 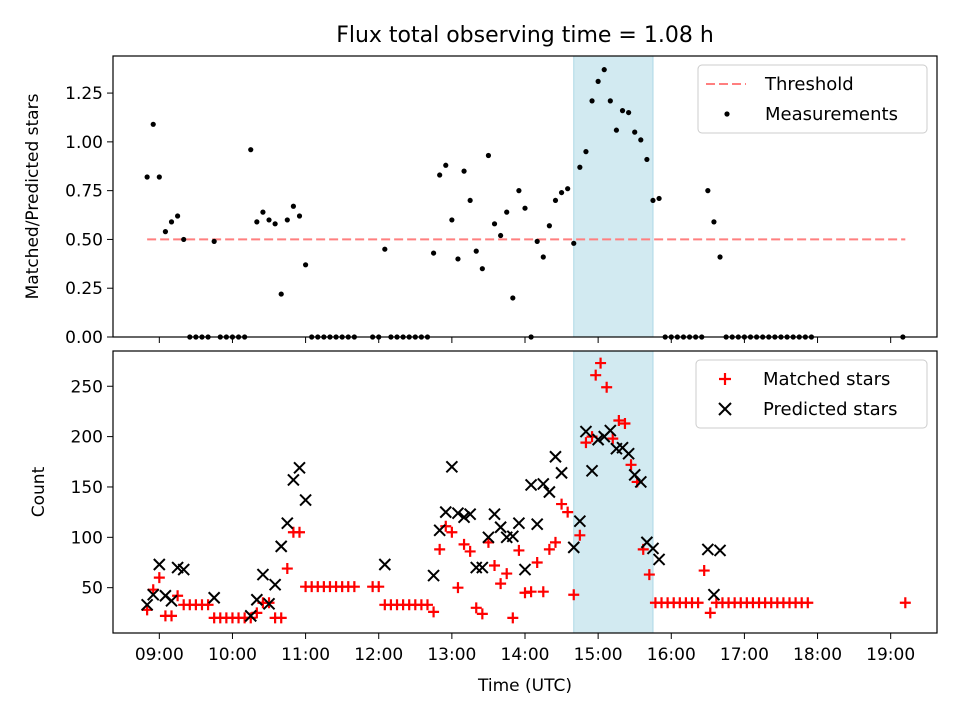 I want to click on top-legend: Threshold Measurements, so click(x=812, y=99).